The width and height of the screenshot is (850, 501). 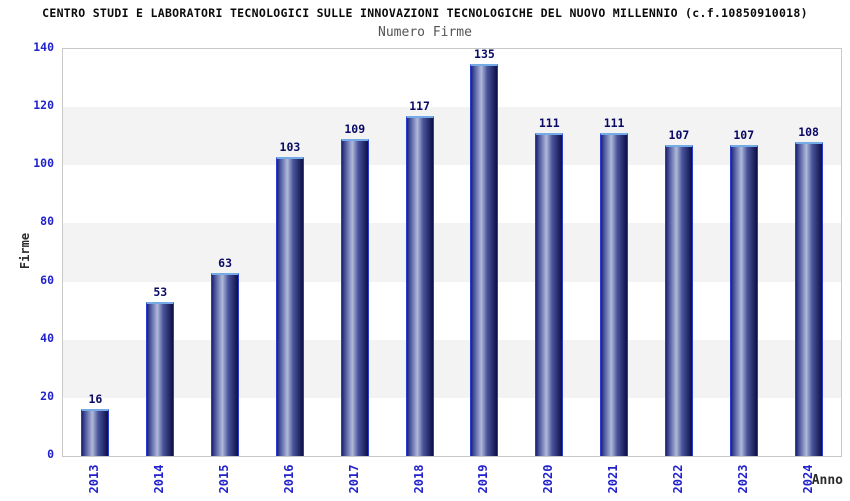 I want to click on y-axis-title: Firme, so click(x=25, y=251).